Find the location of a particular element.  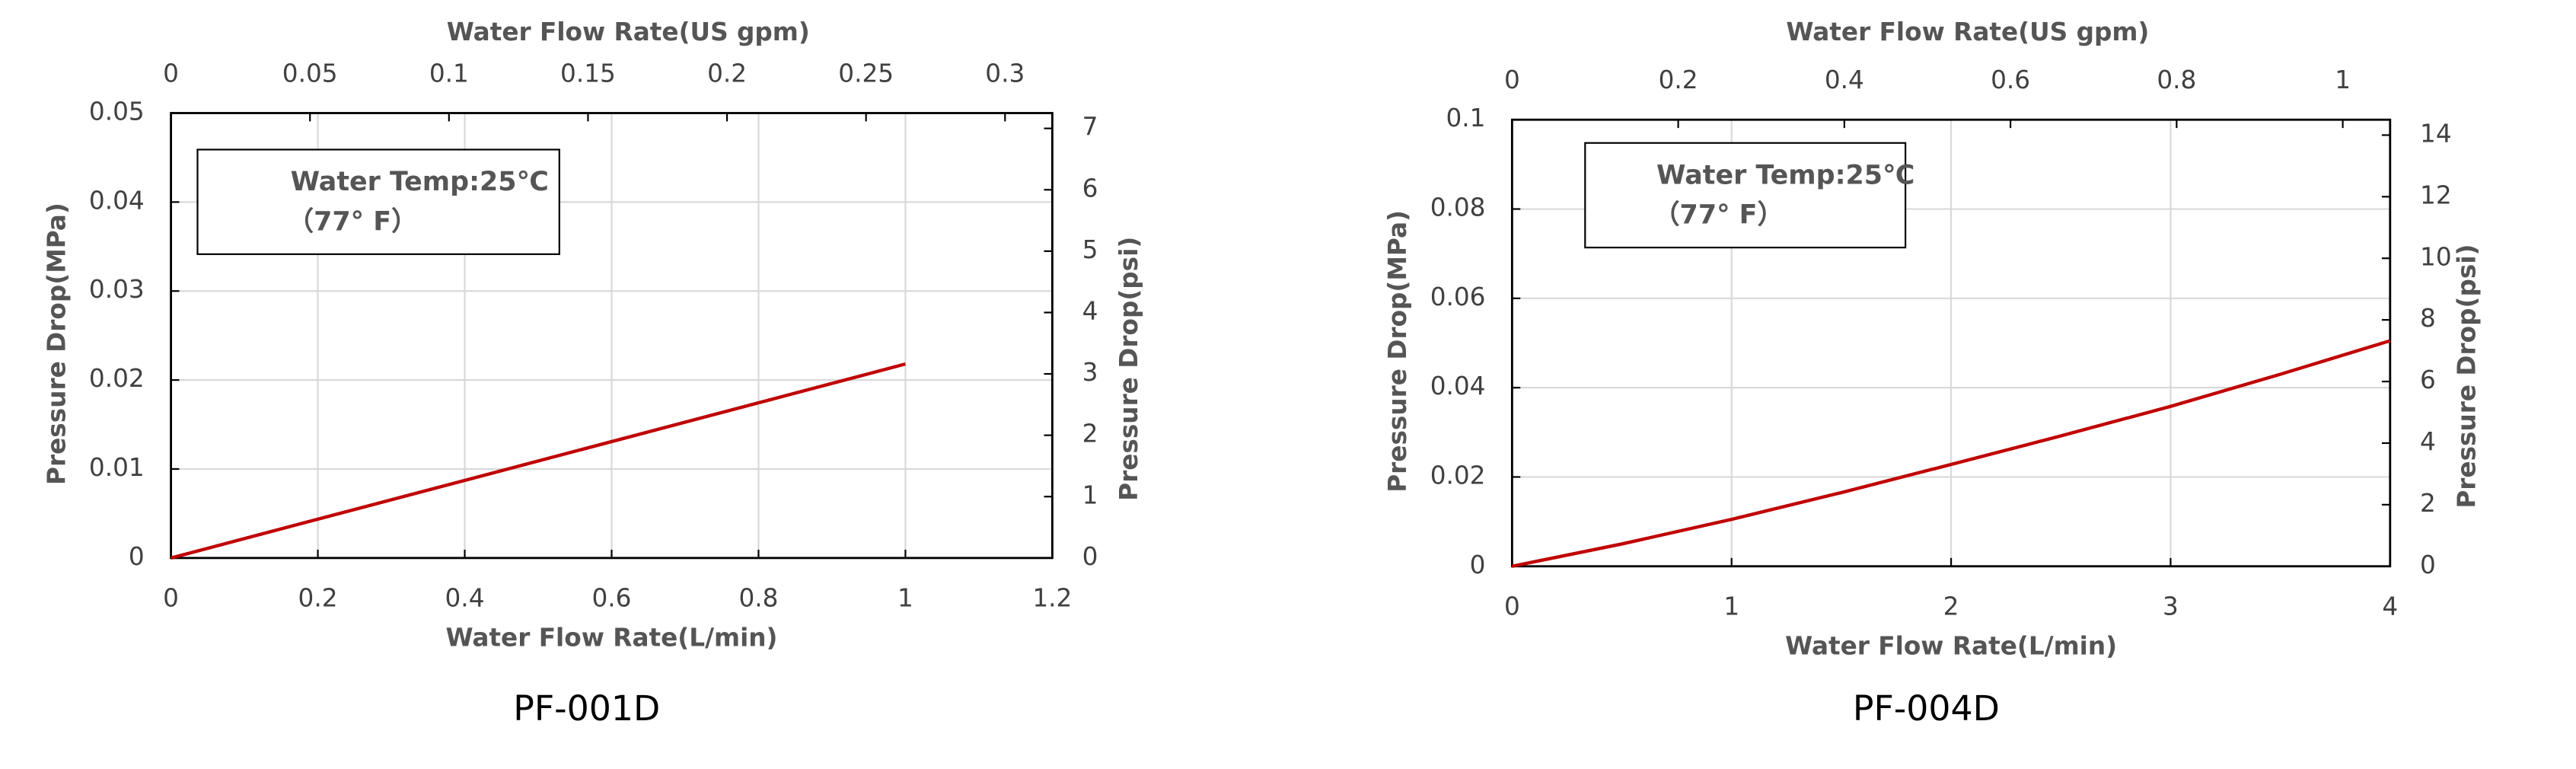

x2-tick-label: 1 is located at coordinates (2343, 79).